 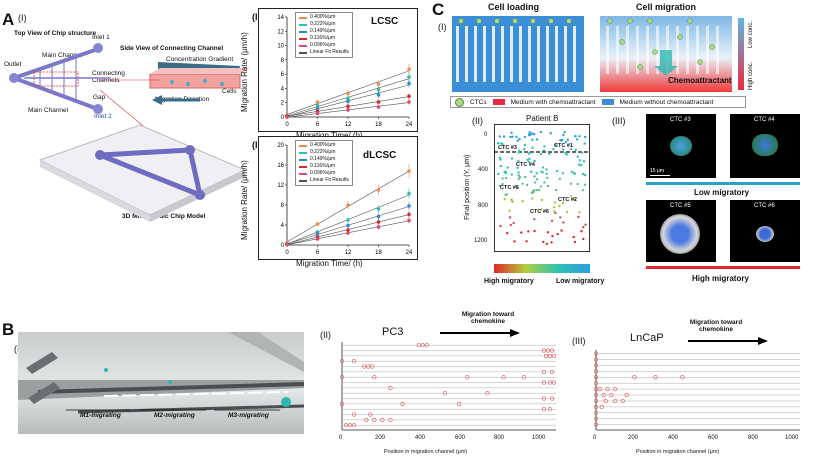 What do you see at coordinates (409, 253) in the screenshot?
I see `chart3-xtick-label: 24` at bounding box center [409, 253].